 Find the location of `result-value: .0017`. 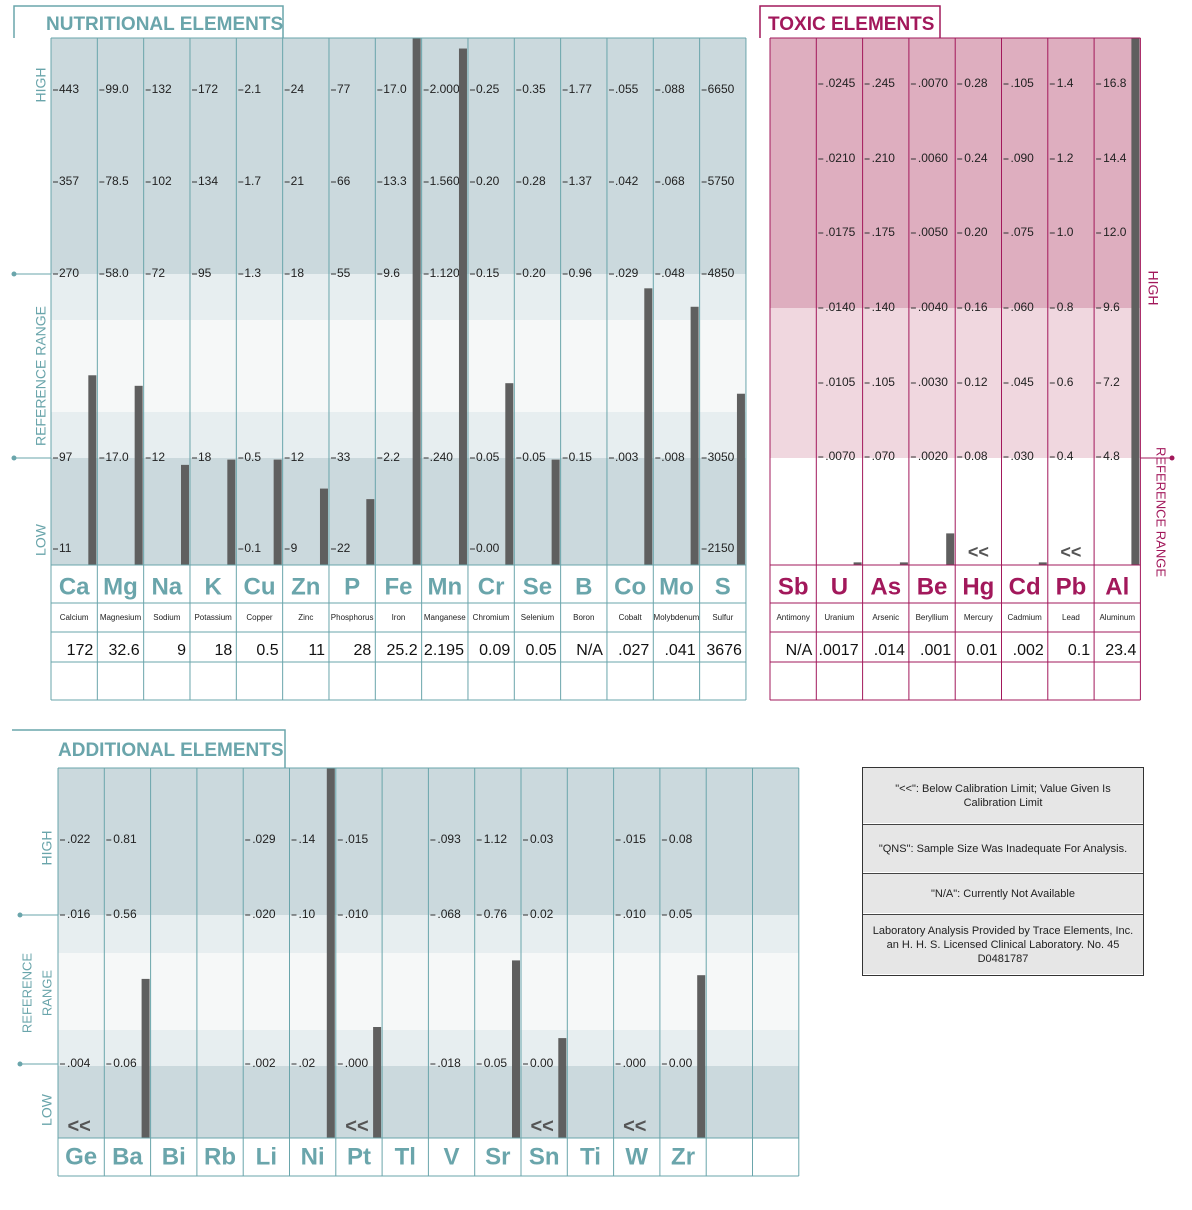

result-value: .0017 is located at coordinates (839, 650).